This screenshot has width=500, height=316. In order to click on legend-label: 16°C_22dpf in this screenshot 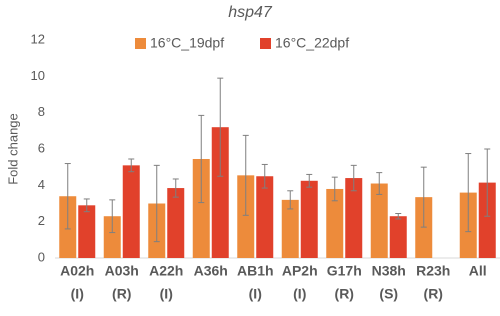, I will do `click(312, 43)`.